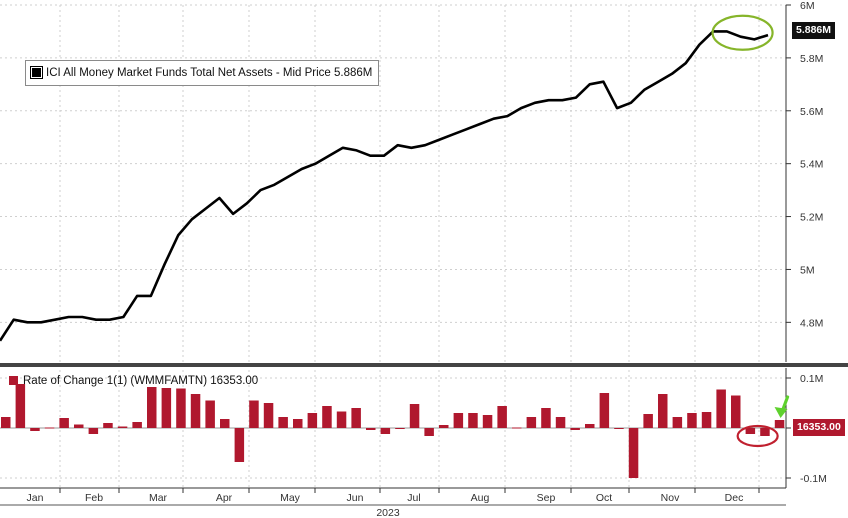 This screenshot has width=848, height=518. I want to click on bar-legend-text: Rate of Change 1(1) (WMMFAMTN) 16353.00, so click(141, 381).